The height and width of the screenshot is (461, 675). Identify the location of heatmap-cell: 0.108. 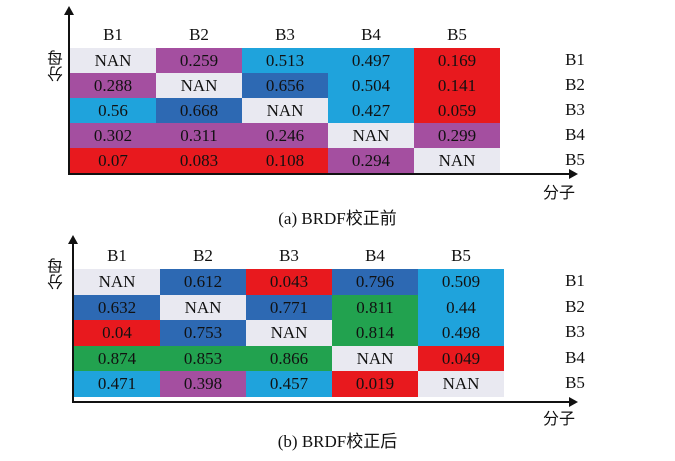
(285, 160).